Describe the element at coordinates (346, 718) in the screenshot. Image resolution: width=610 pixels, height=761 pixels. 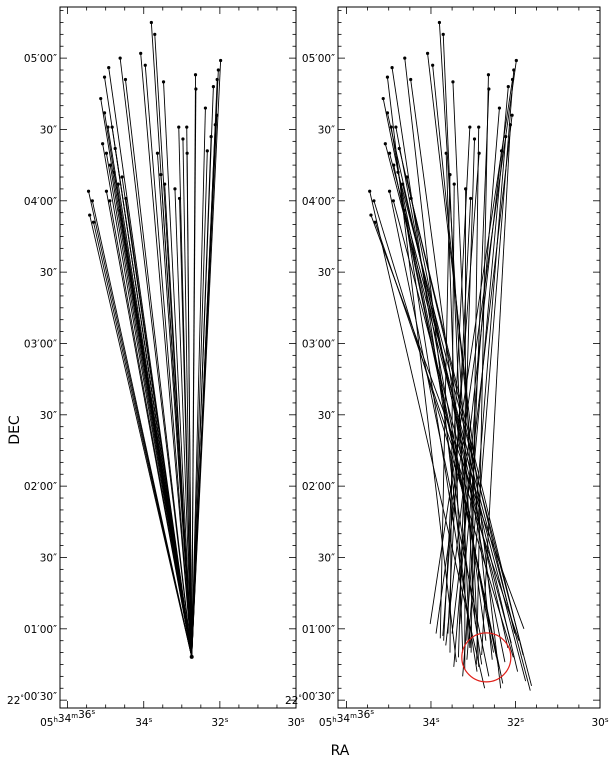
I see `x-tick-label: 05h34m36s` at that location.